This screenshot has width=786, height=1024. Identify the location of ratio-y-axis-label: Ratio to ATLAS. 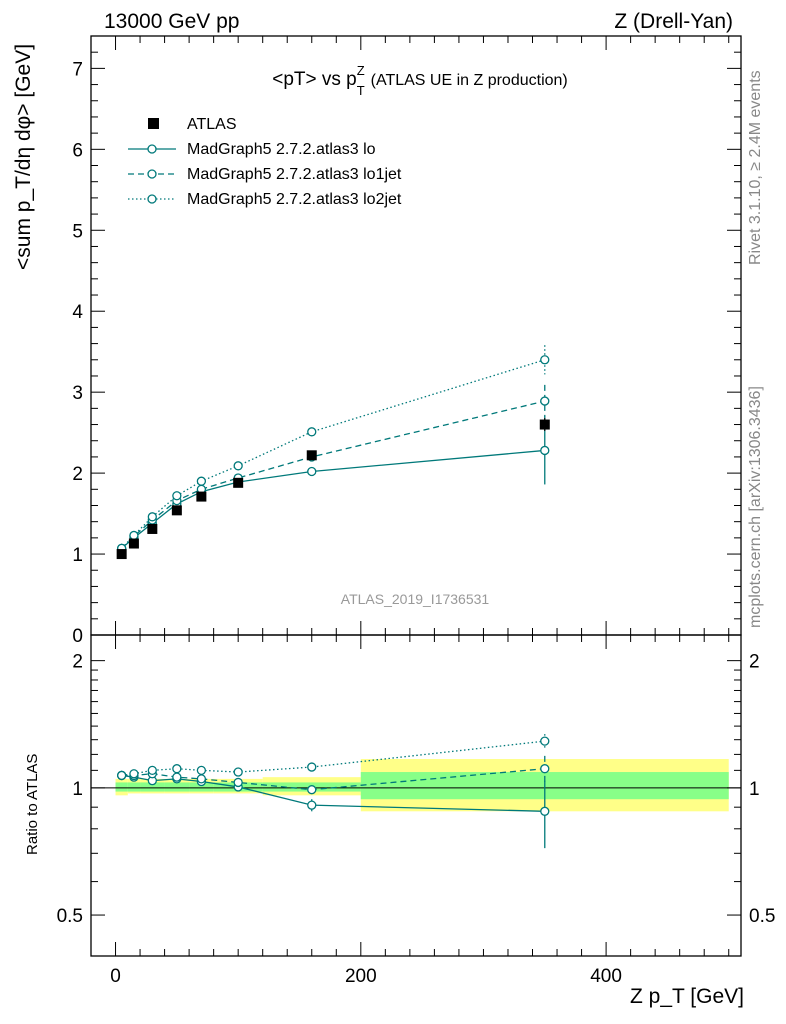
(32, 804).